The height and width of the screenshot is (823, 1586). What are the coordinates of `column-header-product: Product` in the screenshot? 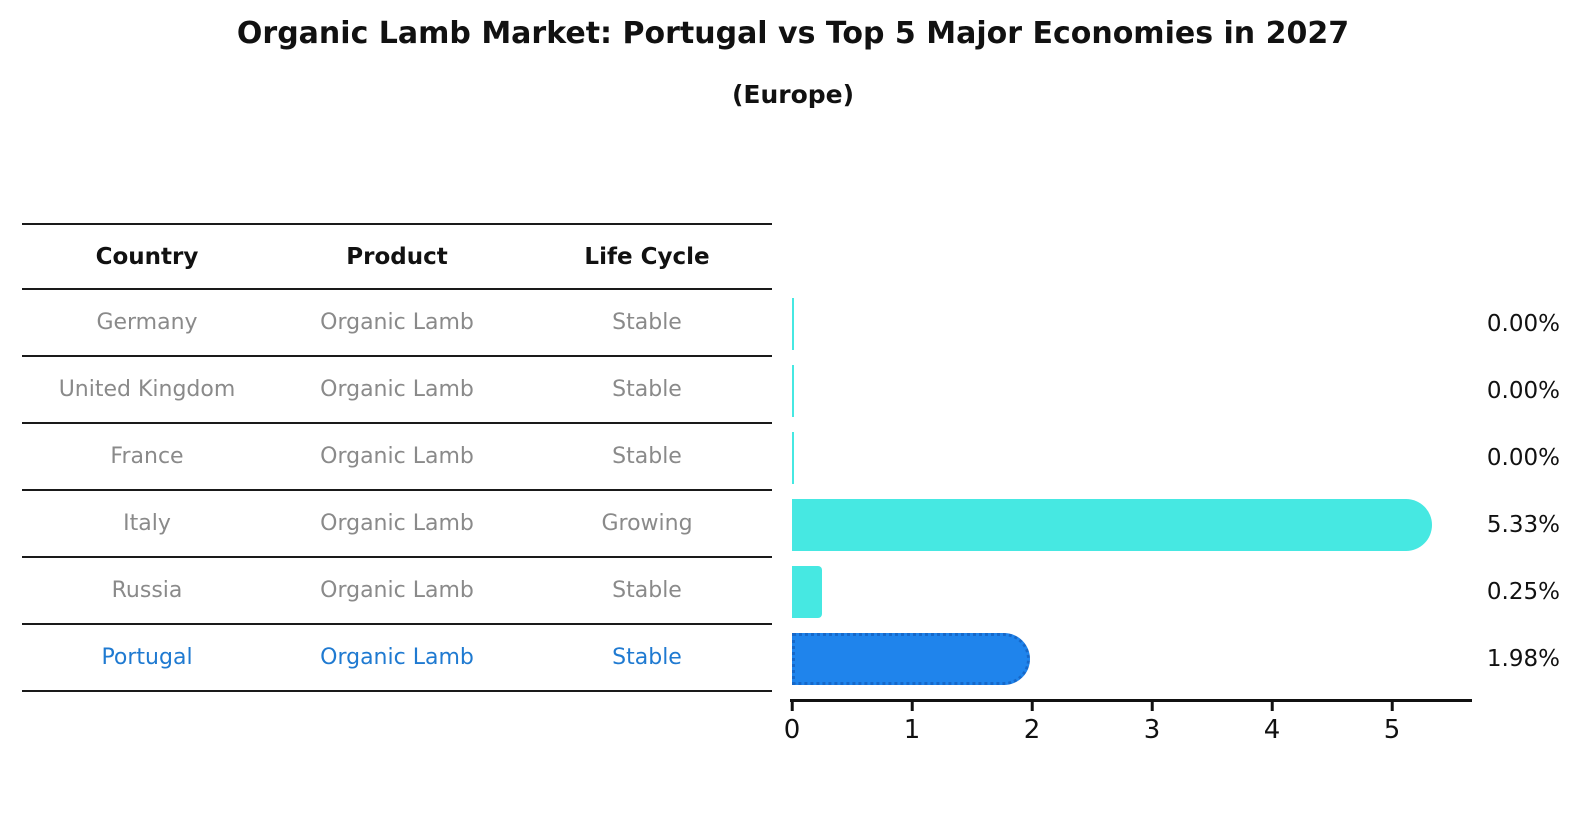 It's located at (397, 256).